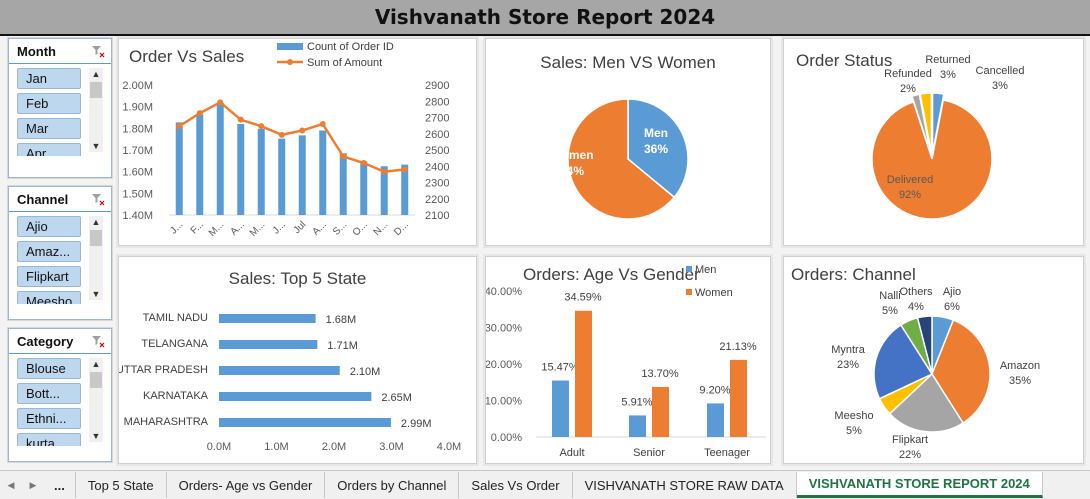 This screenshot has height=499, width=1090. I want to click on pie-slice-returned, so click(926, 123).